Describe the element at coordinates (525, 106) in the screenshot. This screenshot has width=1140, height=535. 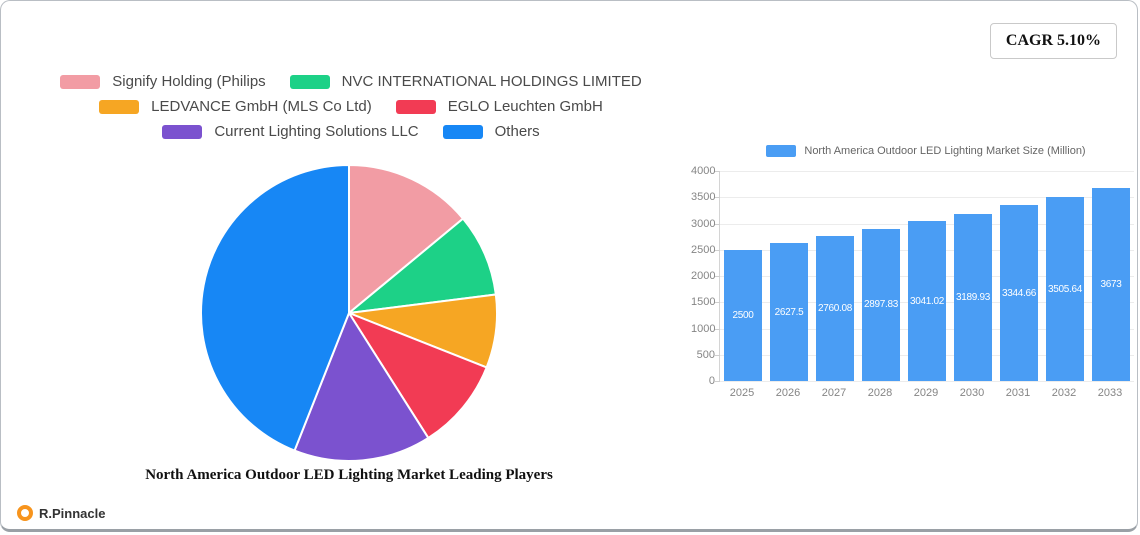
I see `legend-label: EGLO Leuchten GmbH` at that location.